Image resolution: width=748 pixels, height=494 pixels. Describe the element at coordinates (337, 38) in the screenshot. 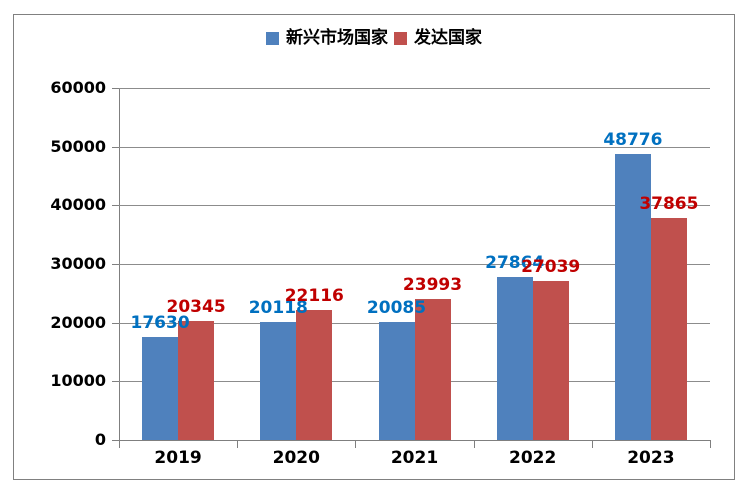

I see `legend-label: 新兴市场国家` at that location.